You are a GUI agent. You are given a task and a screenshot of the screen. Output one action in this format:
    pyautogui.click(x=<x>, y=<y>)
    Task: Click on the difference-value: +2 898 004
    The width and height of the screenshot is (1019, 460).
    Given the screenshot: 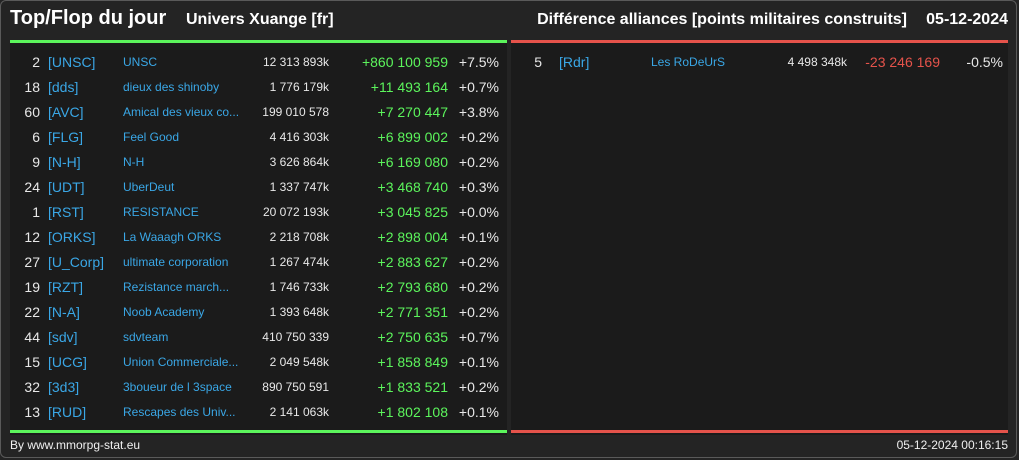 What is the action you would take?
    pyautogui.click(x=412, y=237)
    